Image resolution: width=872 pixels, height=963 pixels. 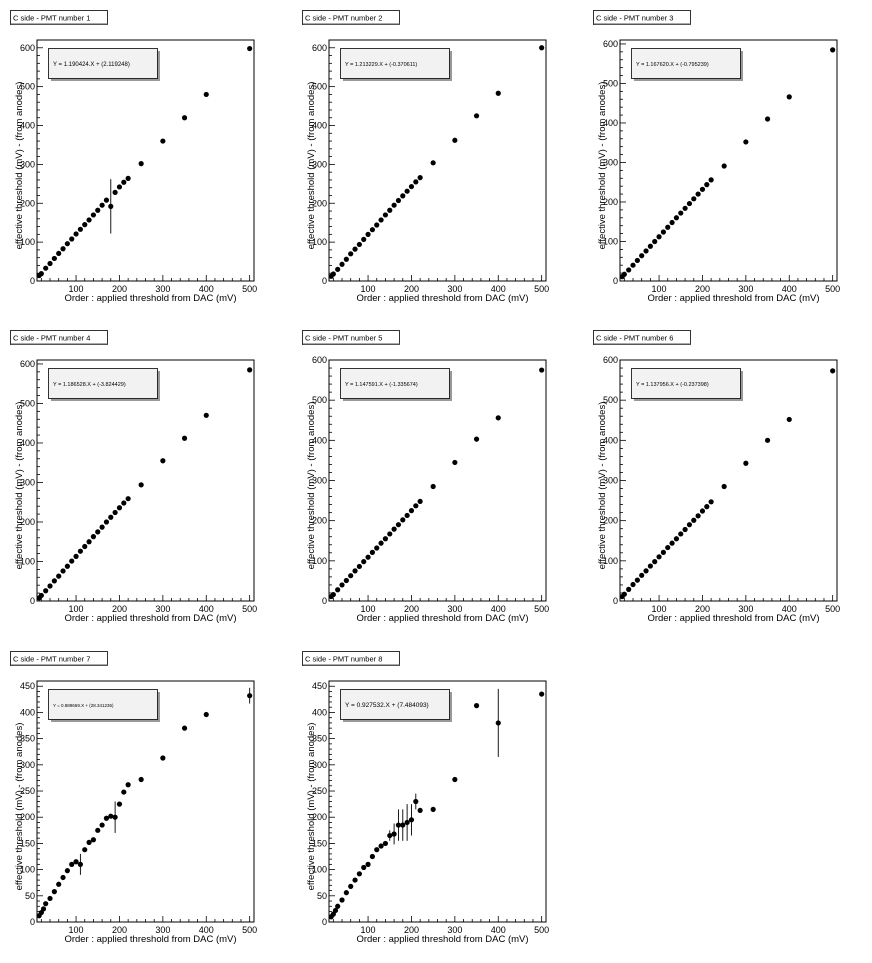 What do you see at coordinates (610, 481) in the screenshot?
I see `y-tick-label: 300` at bounding box center [610, 481].